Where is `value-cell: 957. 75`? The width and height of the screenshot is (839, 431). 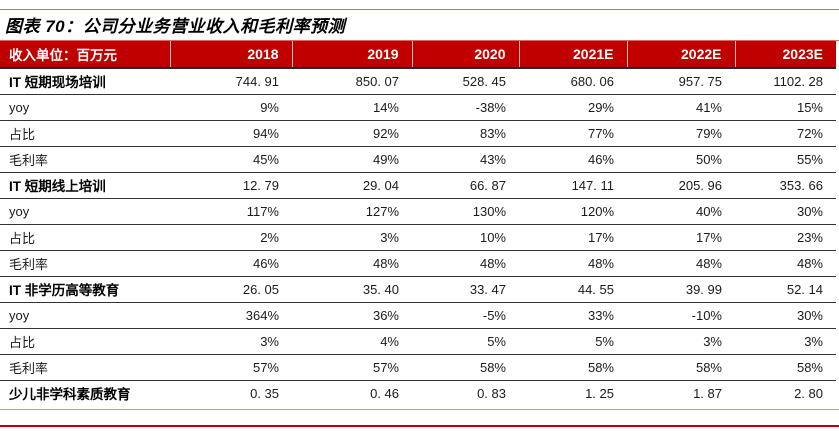 value-cell: 957. 75 is located at coordinates (700, 81).